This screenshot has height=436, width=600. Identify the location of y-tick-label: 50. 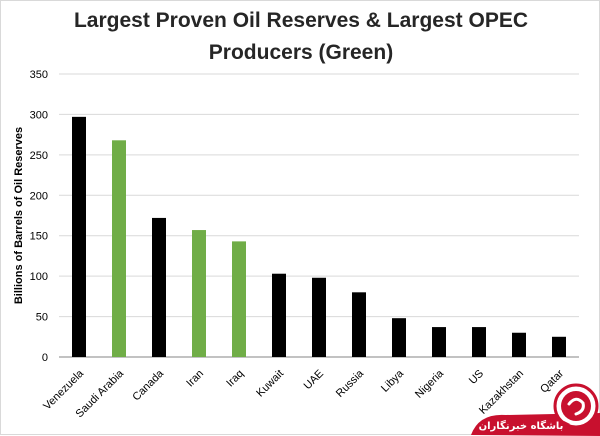
(42, 318).